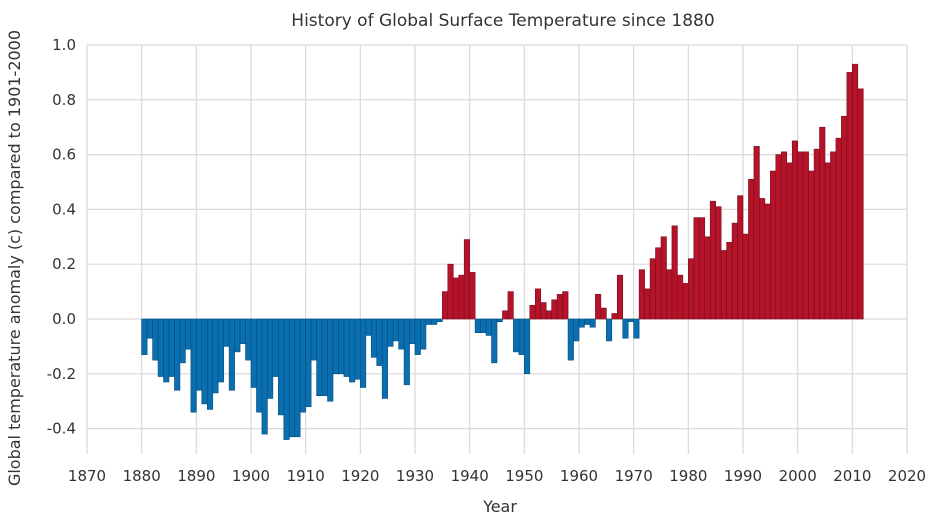  I want to click on bar-1946, so click(505, 315).